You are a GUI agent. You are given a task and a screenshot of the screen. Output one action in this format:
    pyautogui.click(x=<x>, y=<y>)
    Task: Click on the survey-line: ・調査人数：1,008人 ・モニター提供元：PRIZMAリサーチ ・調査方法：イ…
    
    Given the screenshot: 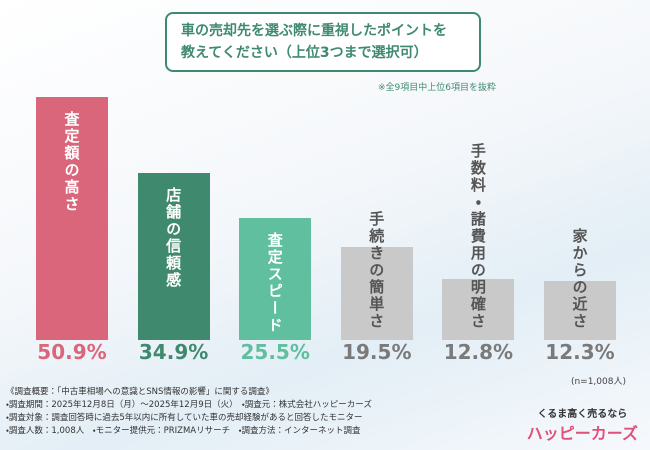 What is the action you would take?
    pyautogui.click(x=183, y=431)
    